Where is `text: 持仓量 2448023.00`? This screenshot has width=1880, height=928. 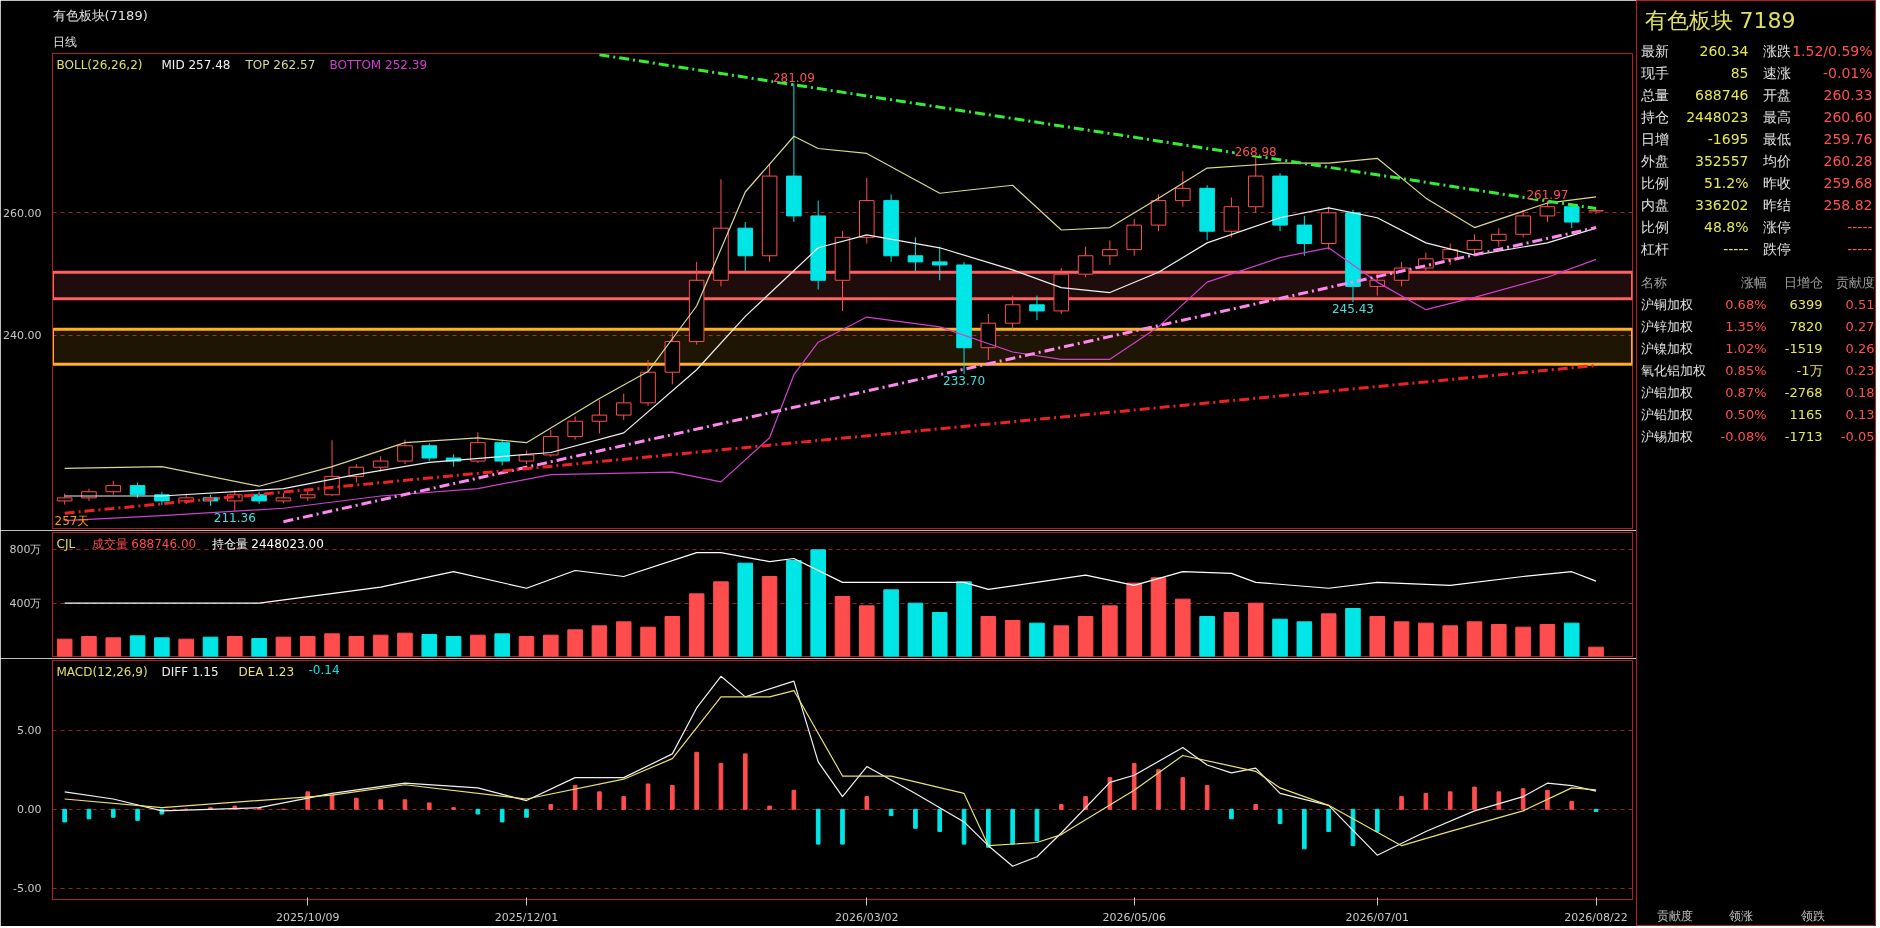
text: 持仓量 2448023.00 is located at coordinates (267, 543).